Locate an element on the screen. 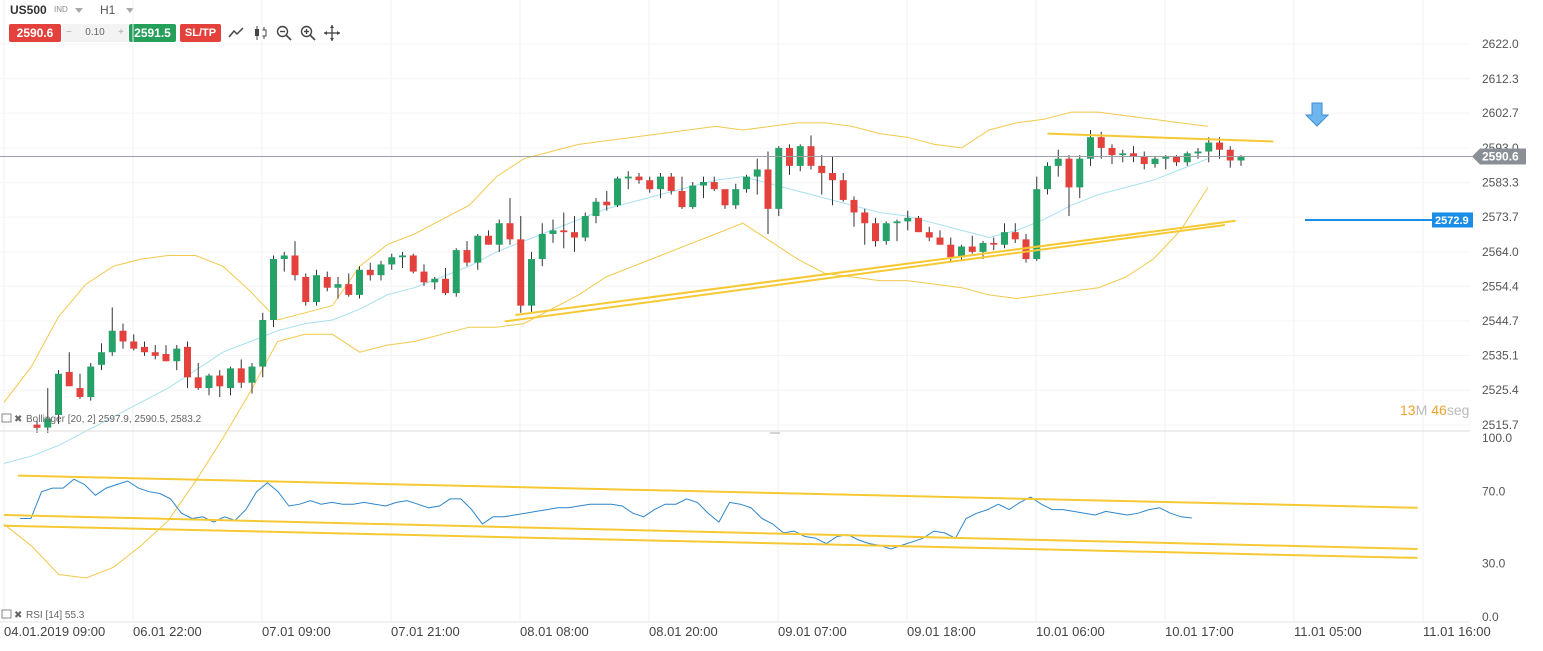 This screenshot has width=1543, height=651. price-alert-label: 2572.9 is located at coordinates (1452, 221).